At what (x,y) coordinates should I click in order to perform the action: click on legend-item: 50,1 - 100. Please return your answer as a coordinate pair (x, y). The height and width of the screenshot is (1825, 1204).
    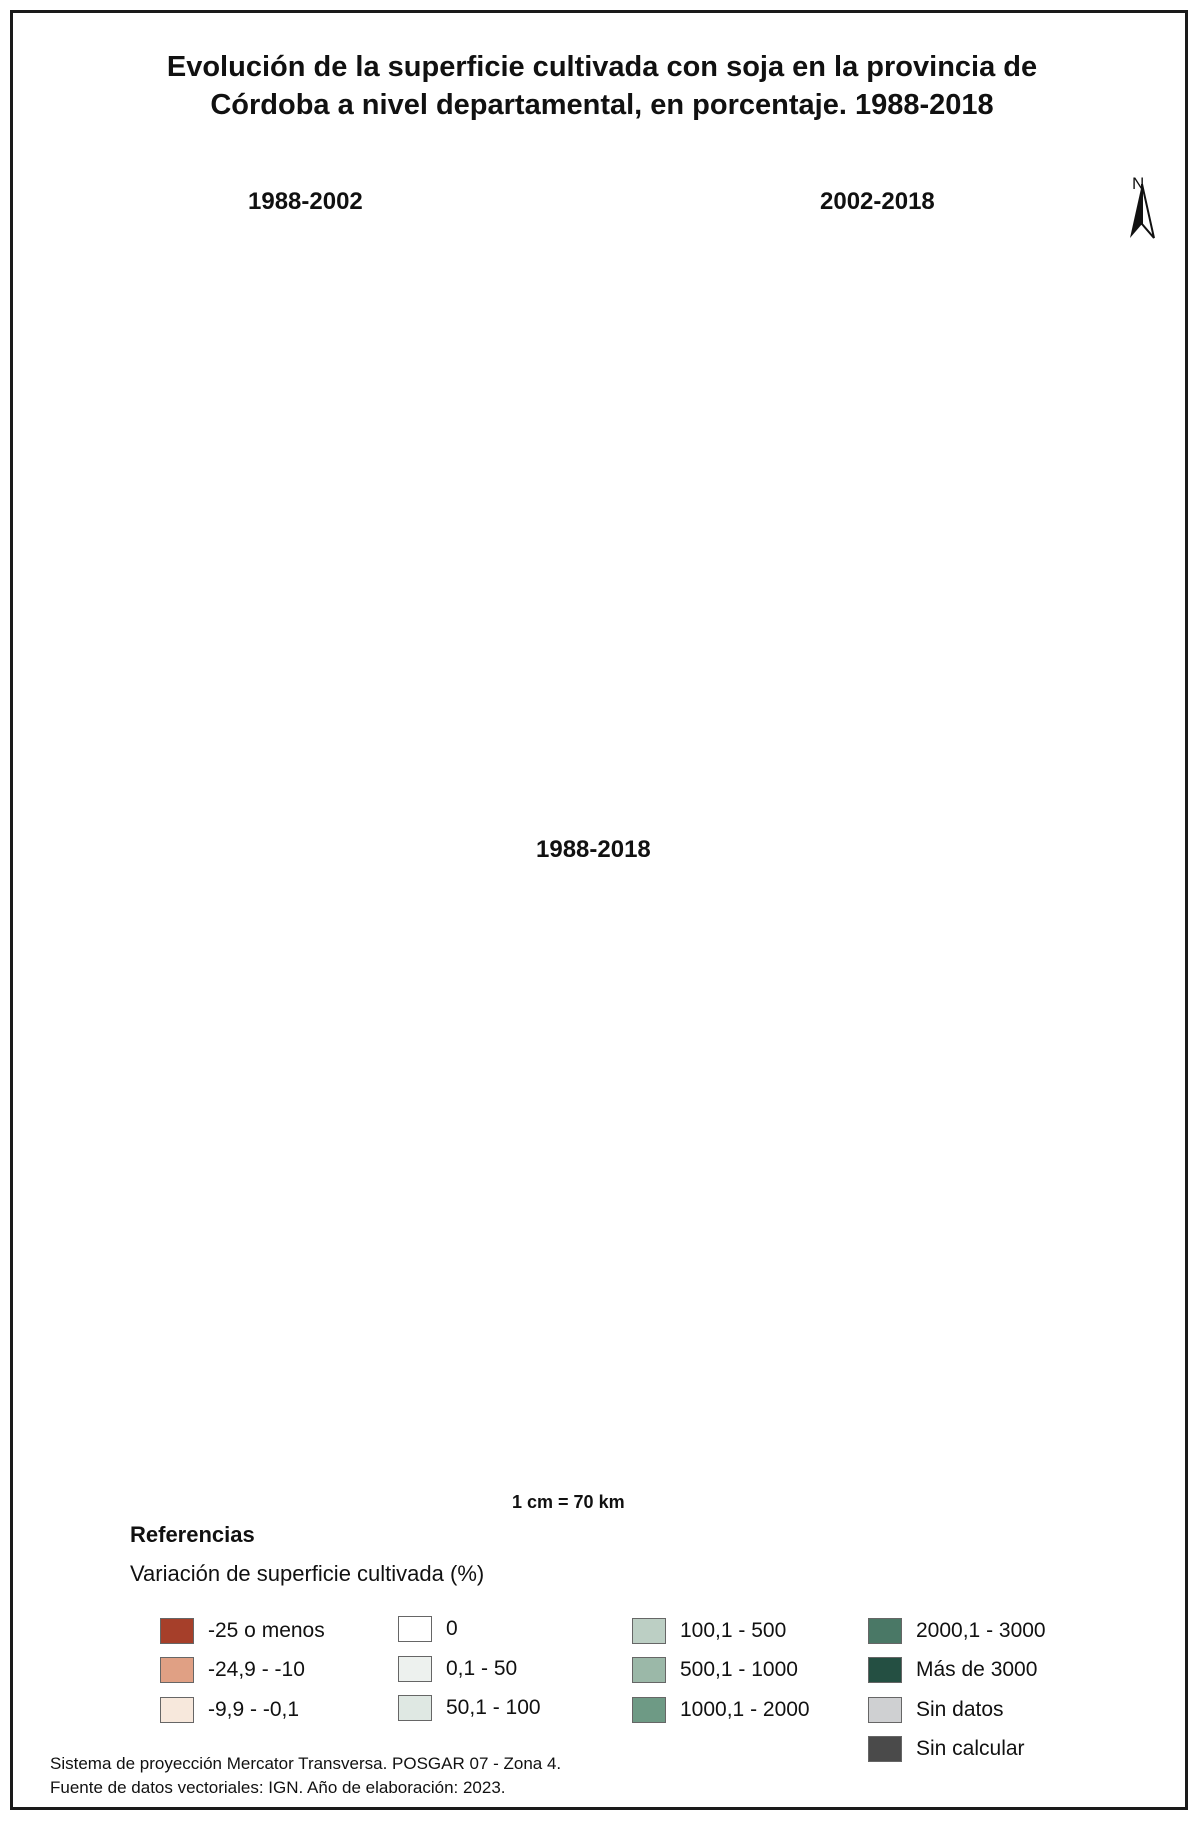
    Looking at the image, I should click on (469, 1708).